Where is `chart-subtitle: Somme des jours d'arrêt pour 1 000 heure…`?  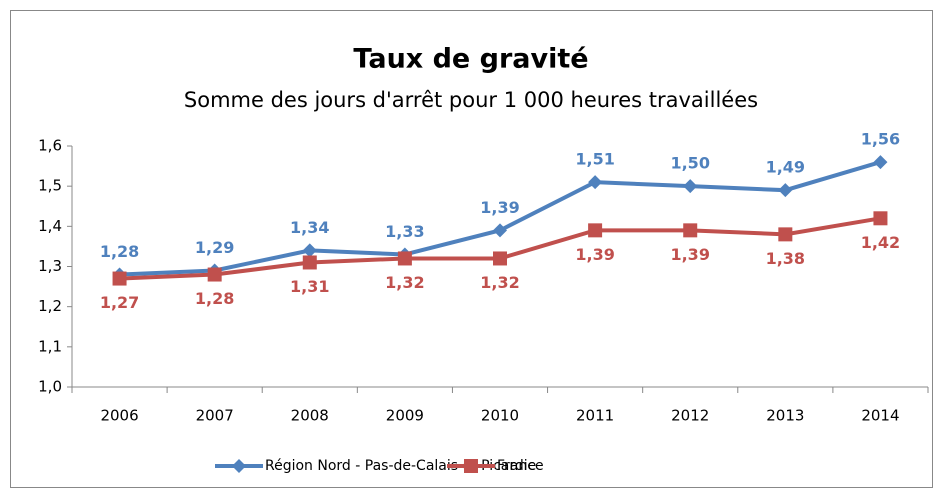
chart-subtitle: Somme des jours d'arrêt pour 1 000 heure… is located at coordinates (471, 100).